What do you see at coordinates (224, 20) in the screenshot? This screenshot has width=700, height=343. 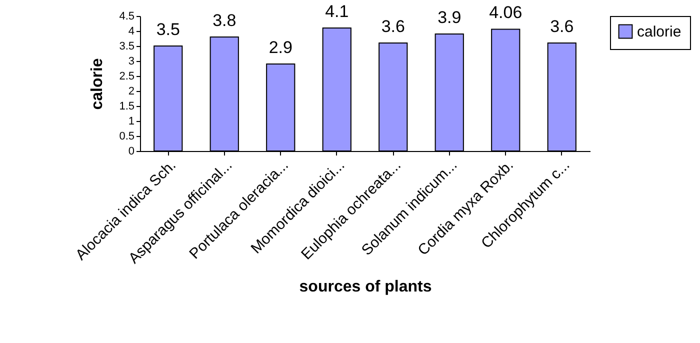 I see `data-label: 3.8` at bounding box center [224, 20].